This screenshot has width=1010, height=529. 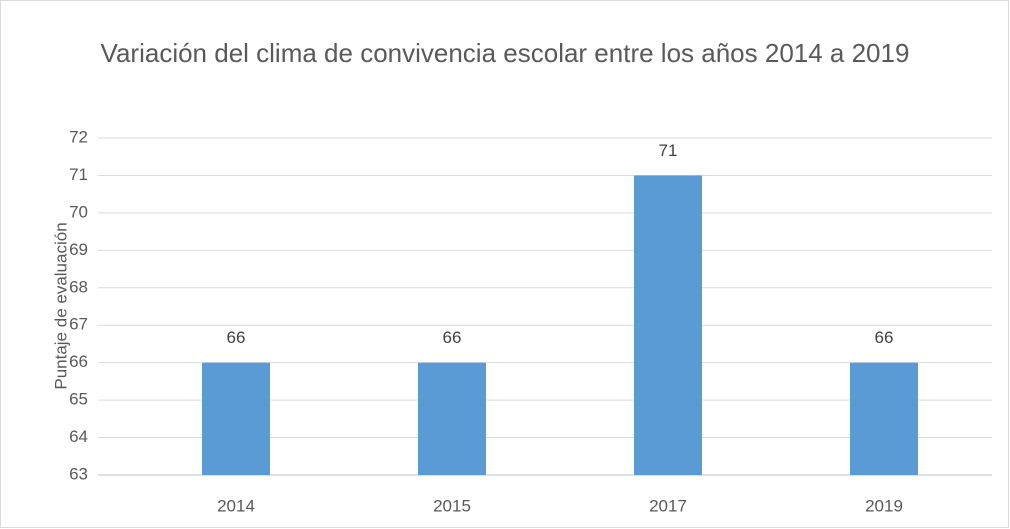 What do you see at coordinates (236, 505) in the screenshot?
I see `x-tick-label: 2014` at bounding box center [236, 505].